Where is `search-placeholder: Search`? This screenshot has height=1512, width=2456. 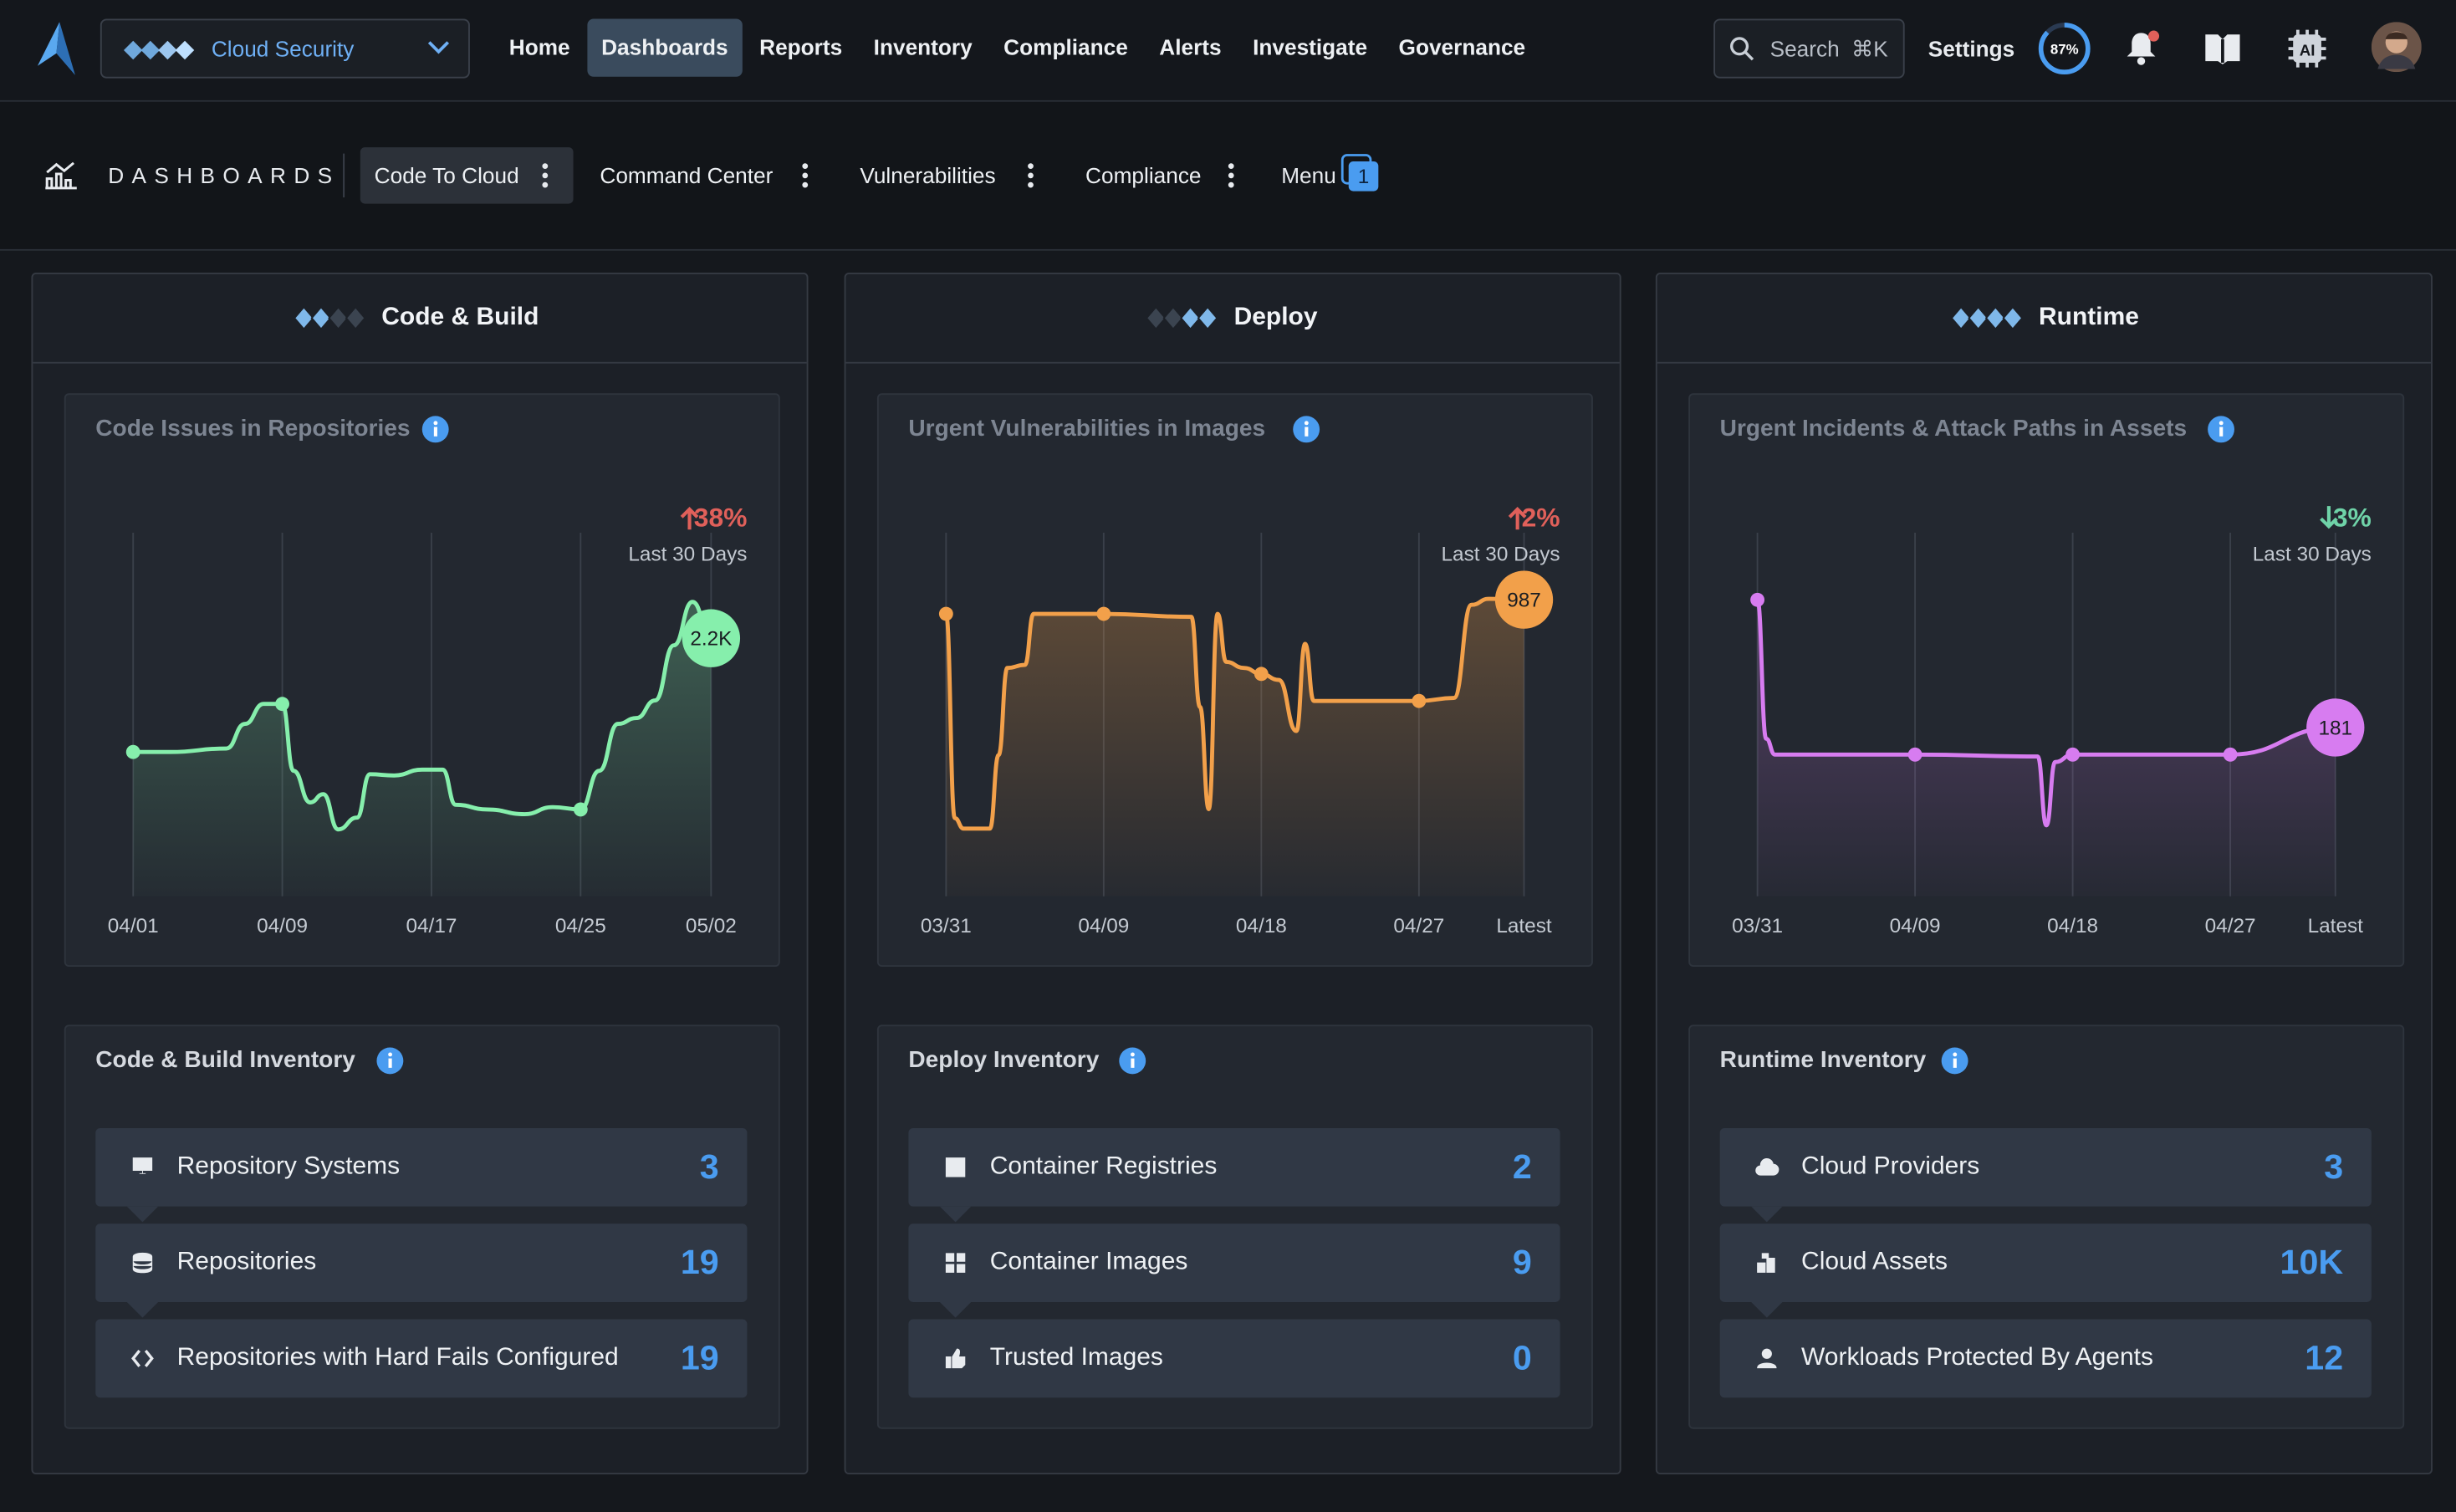 search-placeholder: Search is located at coordinates (1804, 49).